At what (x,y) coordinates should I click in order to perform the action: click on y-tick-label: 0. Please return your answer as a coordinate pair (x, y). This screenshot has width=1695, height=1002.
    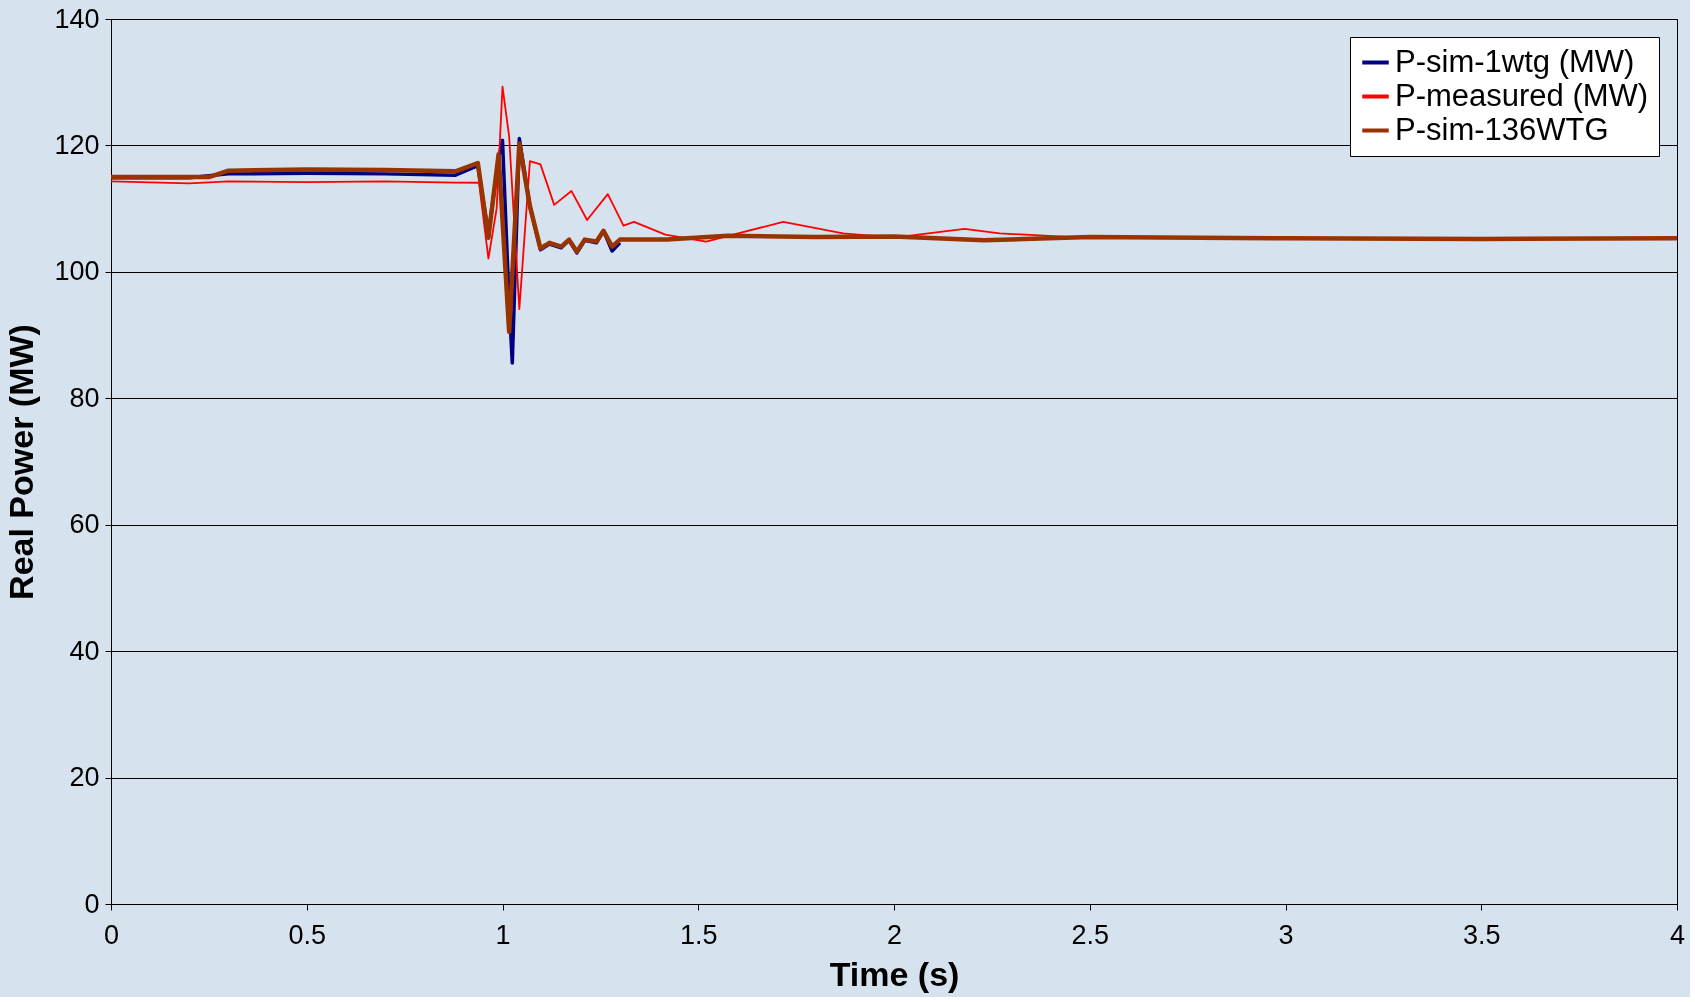
    Looking at the image, I should click on (92, 903).